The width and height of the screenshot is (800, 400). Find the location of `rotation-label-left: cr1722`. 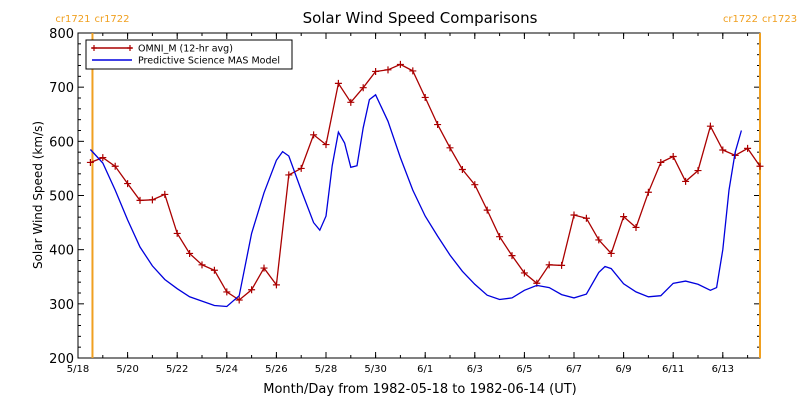

rotation-label-left: cr1722 is located at coordinates (740, 19).